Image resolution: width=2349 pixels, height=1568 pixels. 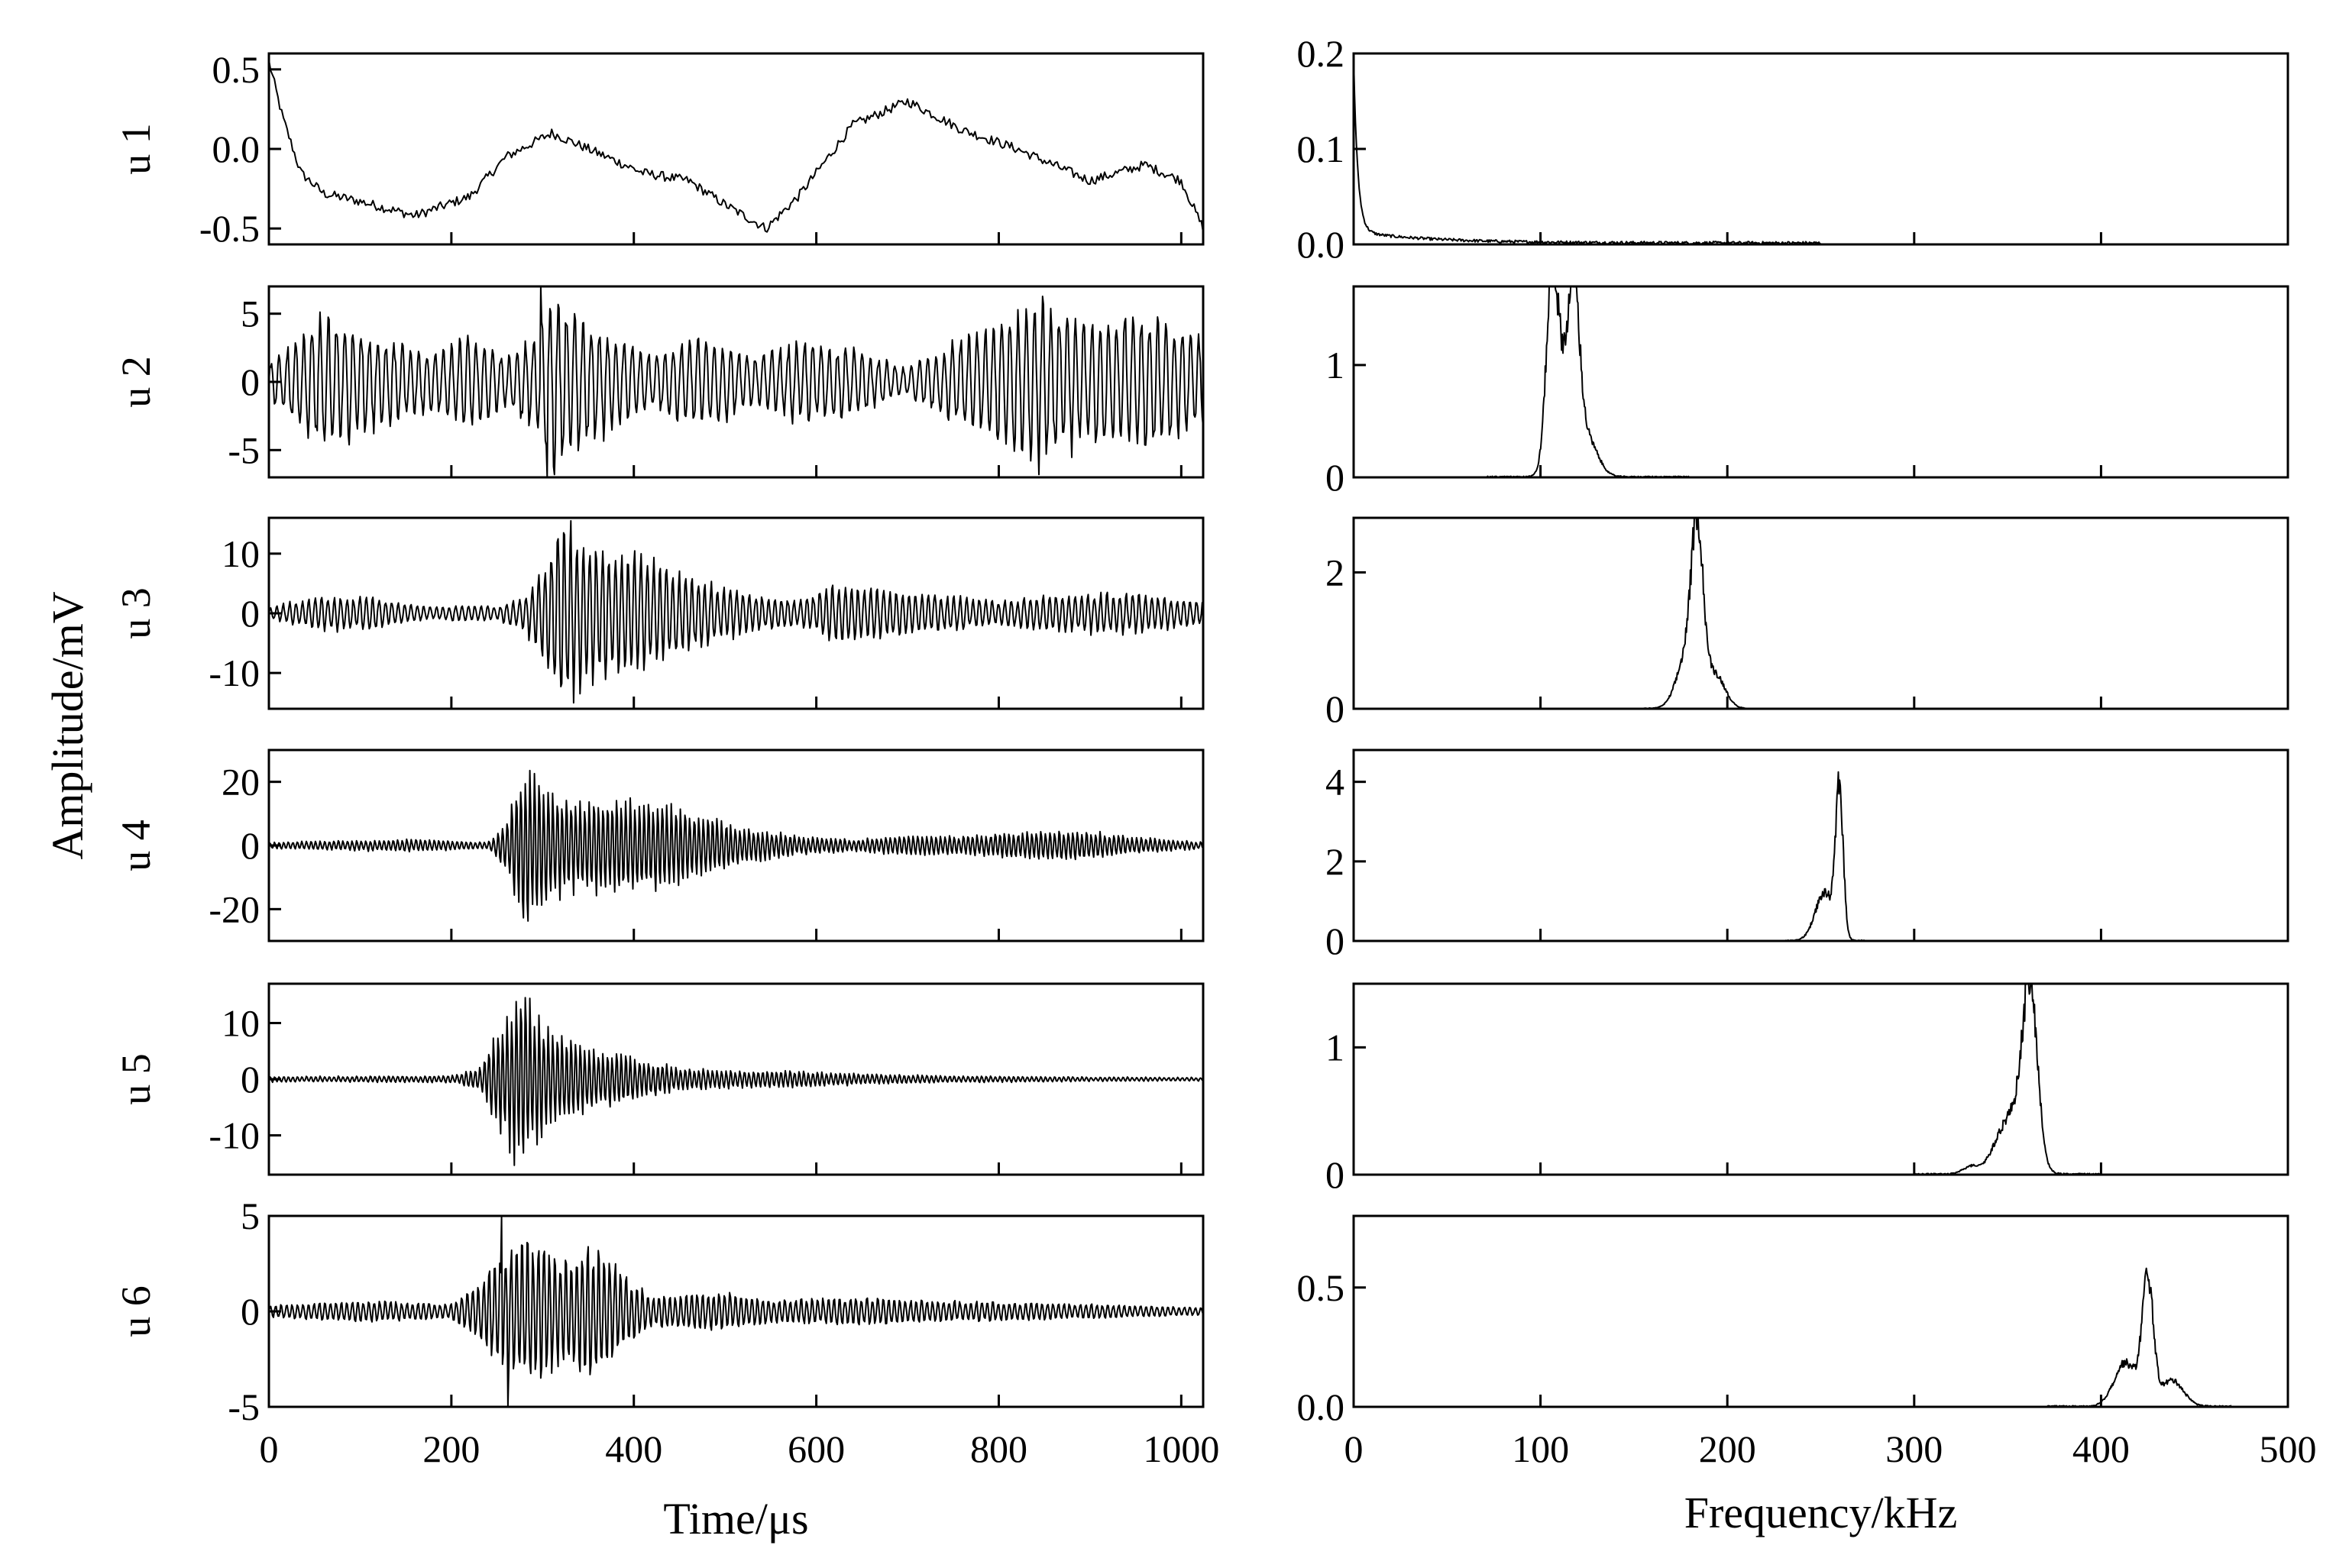 What do you see at coordinates (2007, 1079) in the screenshot?
I see `u5-freq-panel-trace` at bounding box center [2007, 1079].